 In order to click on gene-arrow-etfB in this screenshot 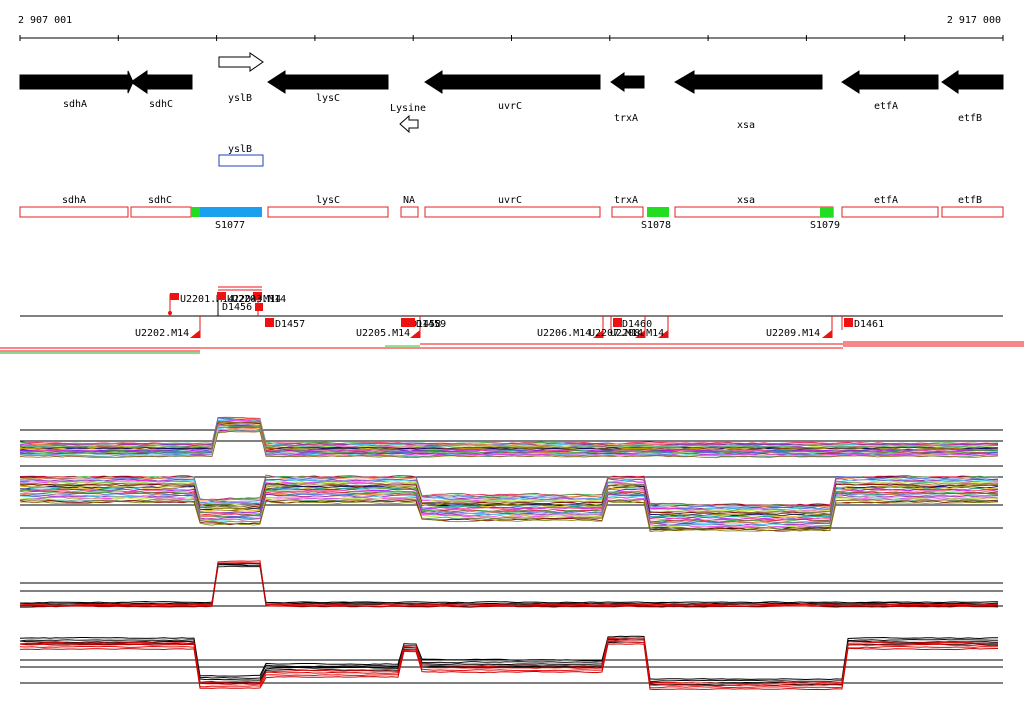, I will do `click(972, 82)`.